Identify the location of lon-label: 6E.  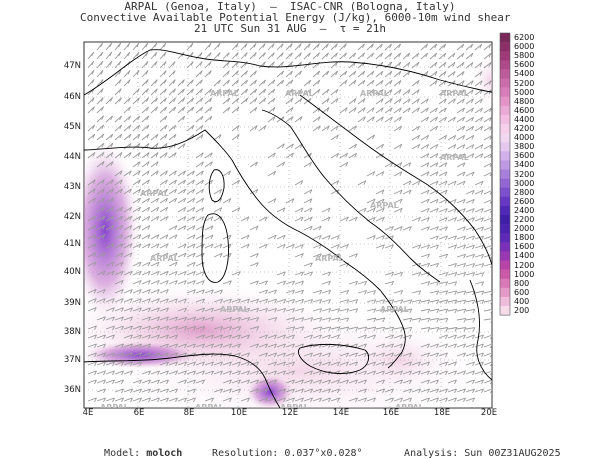
(139, 413).